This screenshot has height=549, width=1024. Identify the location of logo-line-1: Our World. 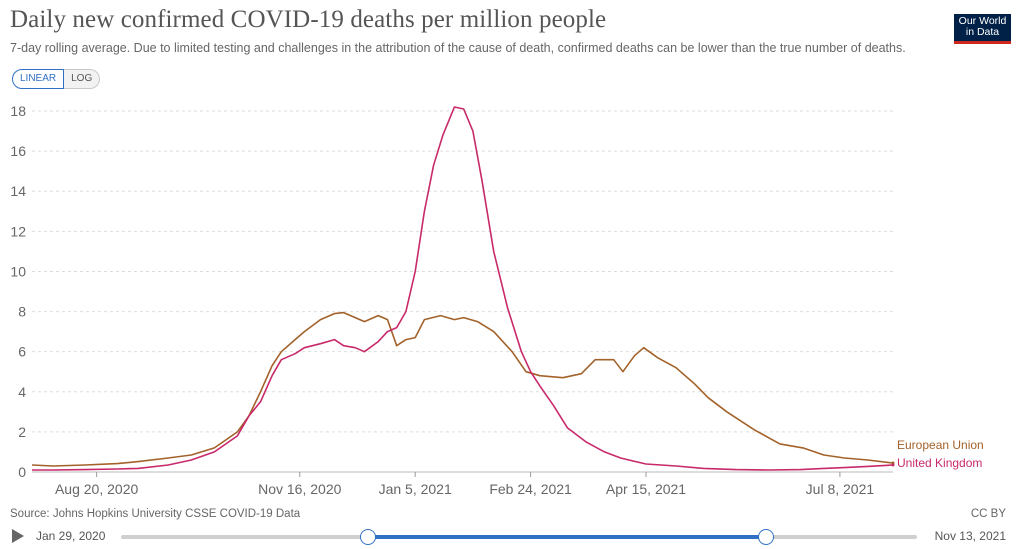
(982, 21).